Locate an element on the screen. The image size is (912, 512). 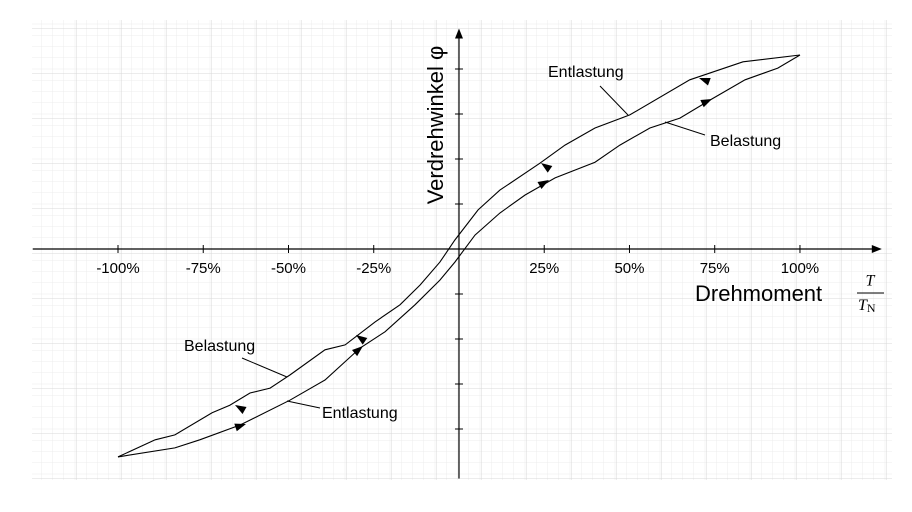
fraction-denominator-symbol: T is located at coordinates (863, 305).